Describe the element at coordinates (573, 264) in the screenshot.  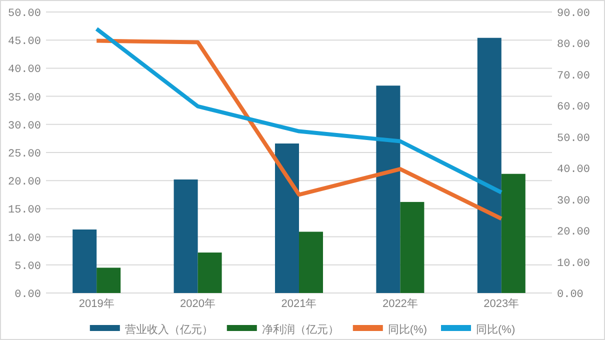
I see `y2-tick-label: 10.00` at that location.